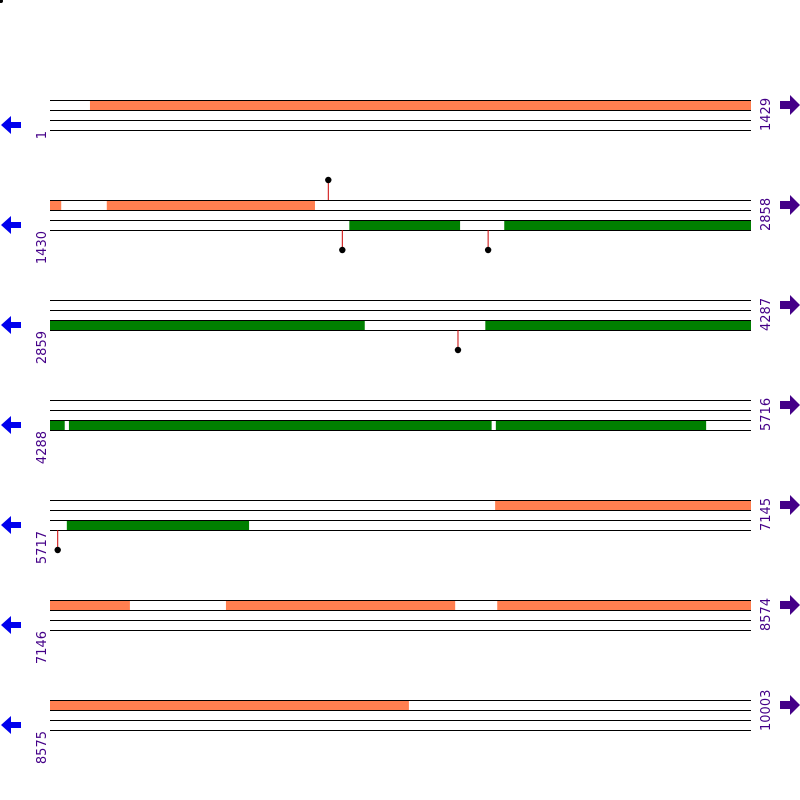 This screenshot has width=800, height=800. What do you see at coordinates (766, 614) in the screenshot?
I see `row-end-coordinate: 8574` at bounding box center [766, 614].